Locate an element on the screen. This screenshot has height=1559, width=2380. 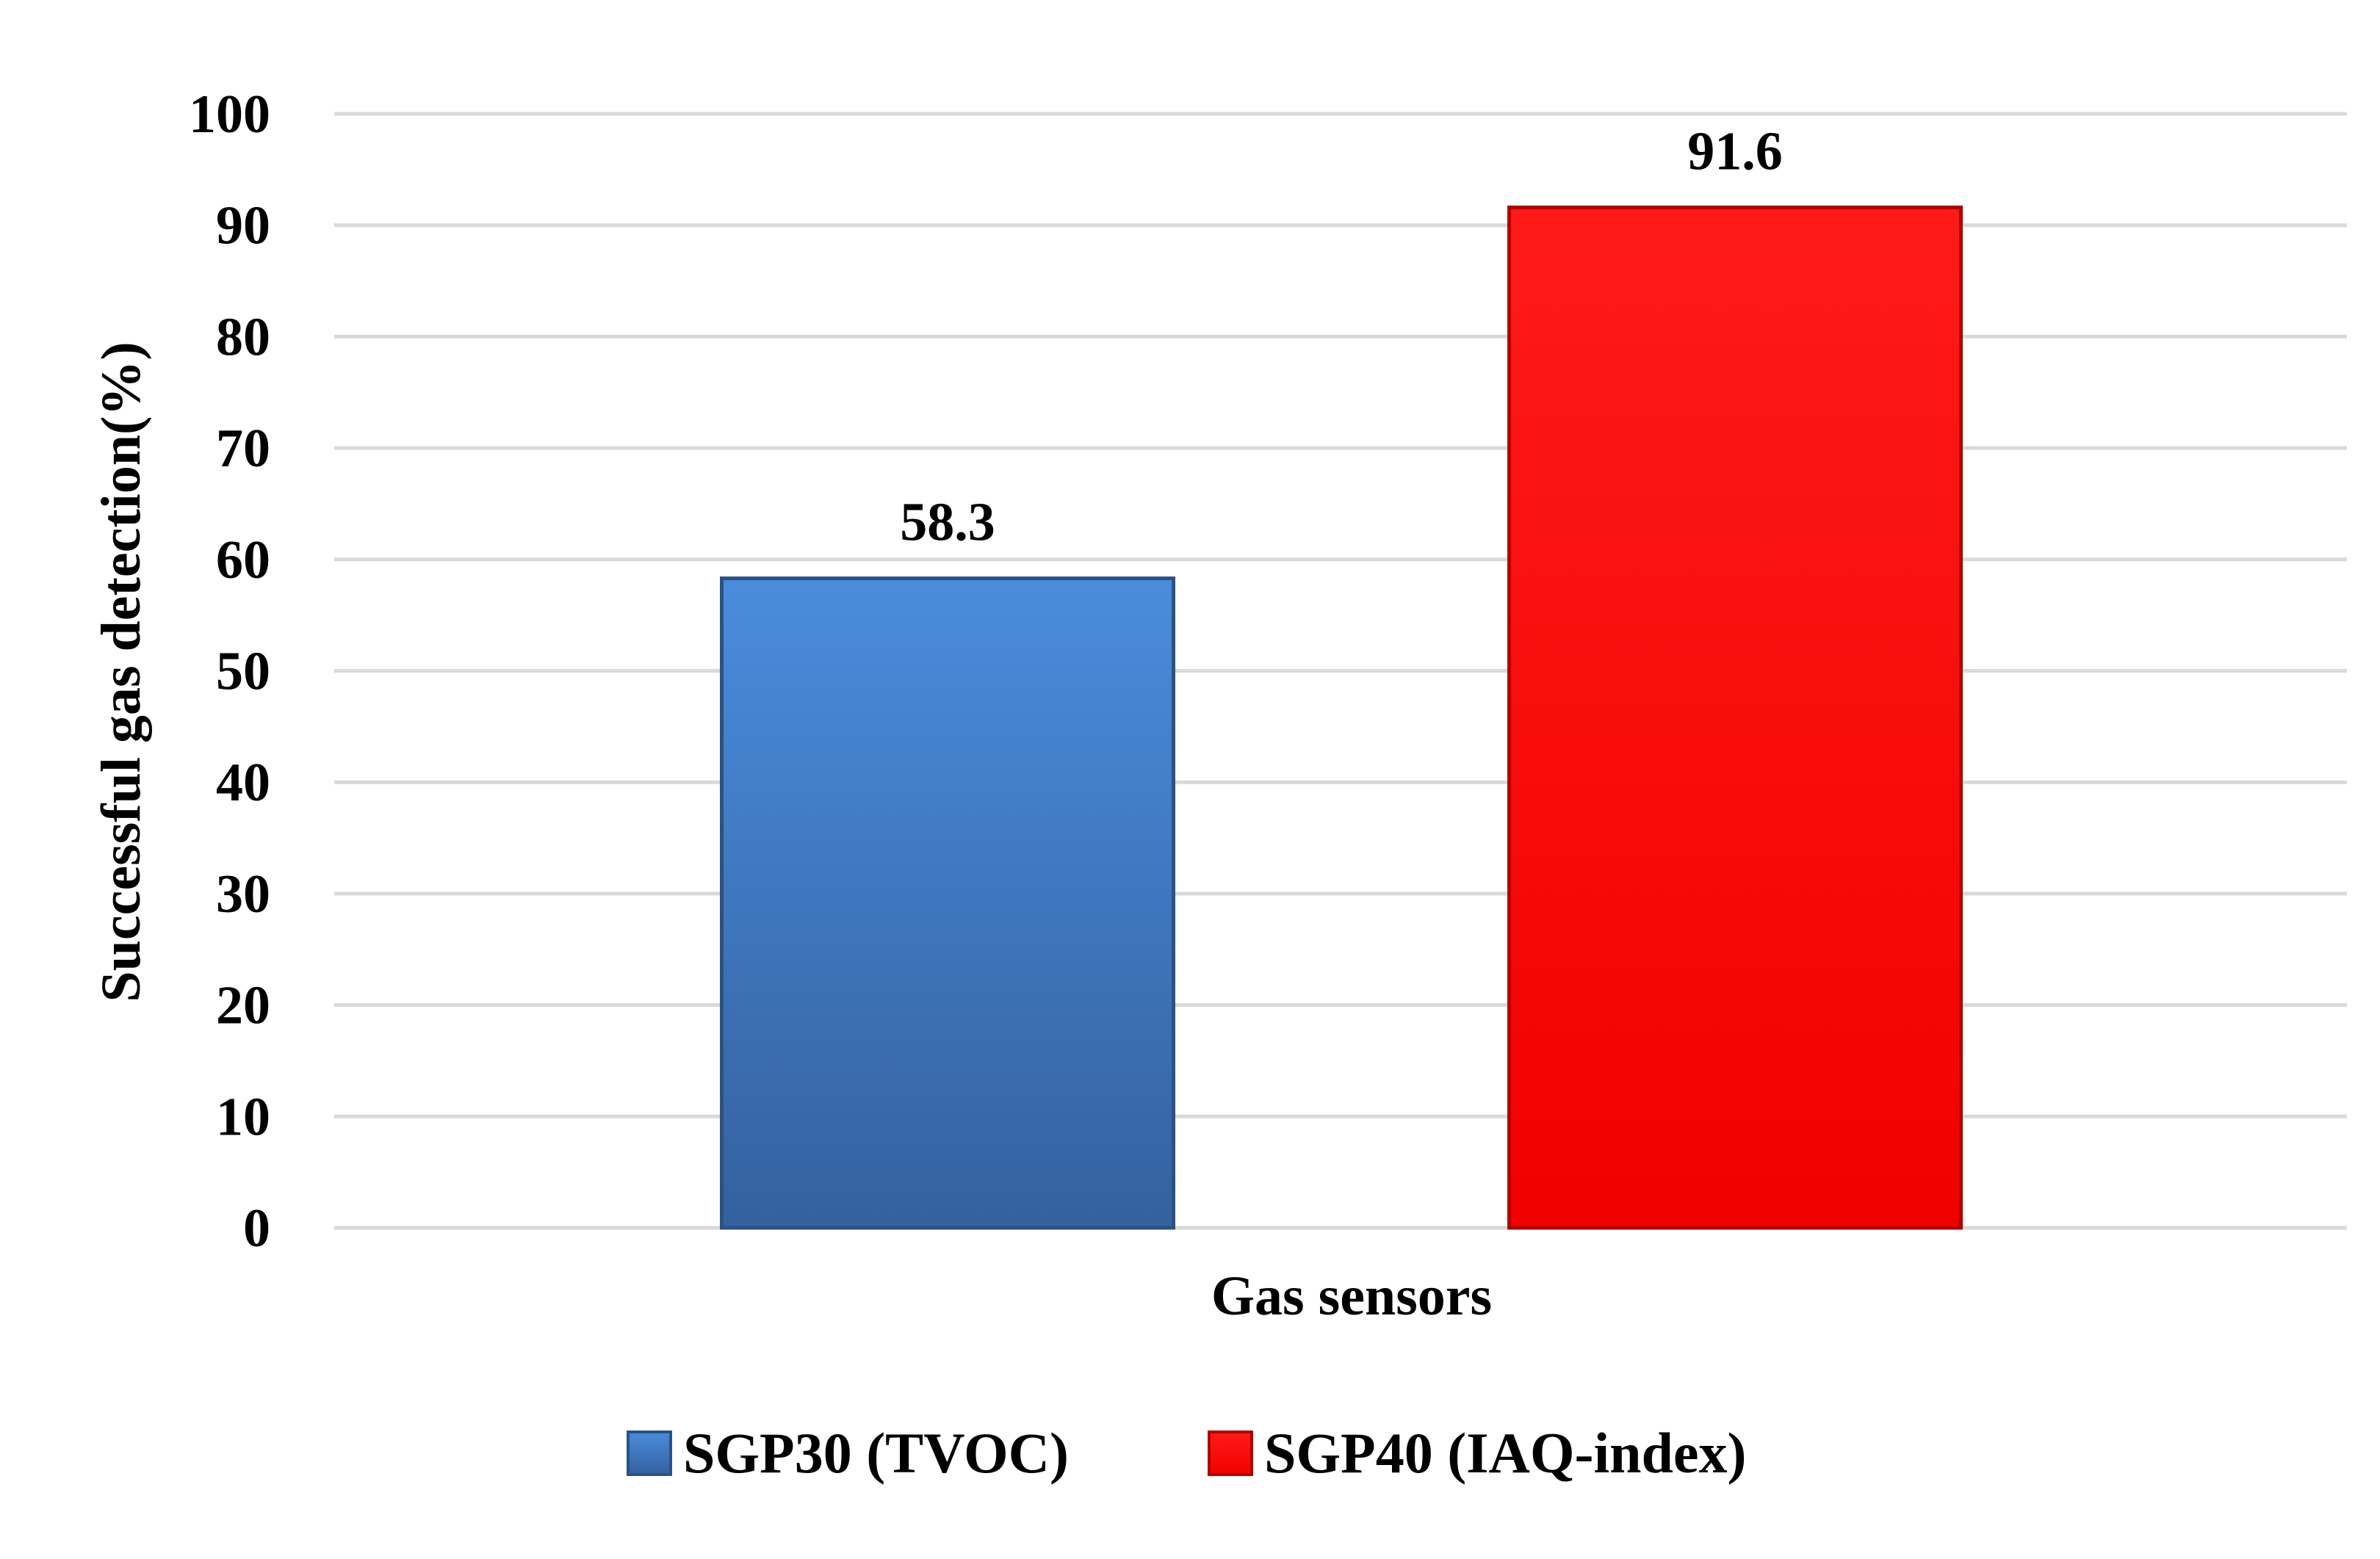
data-label-sgp30: 58.3 is located at coordinates (948, 523).